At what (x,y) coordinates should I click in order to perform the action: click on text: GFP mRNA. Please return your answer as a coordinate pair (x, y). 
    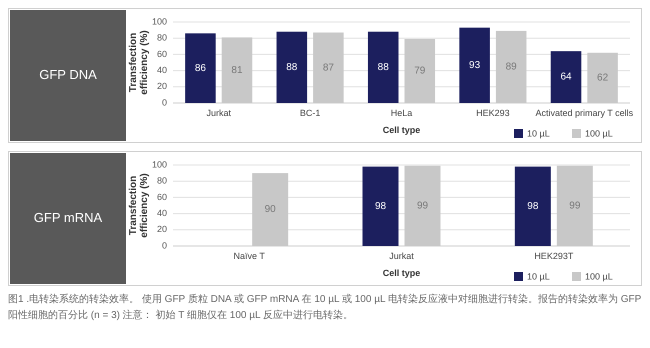
    Looking at the image, I should click on (68, 217).